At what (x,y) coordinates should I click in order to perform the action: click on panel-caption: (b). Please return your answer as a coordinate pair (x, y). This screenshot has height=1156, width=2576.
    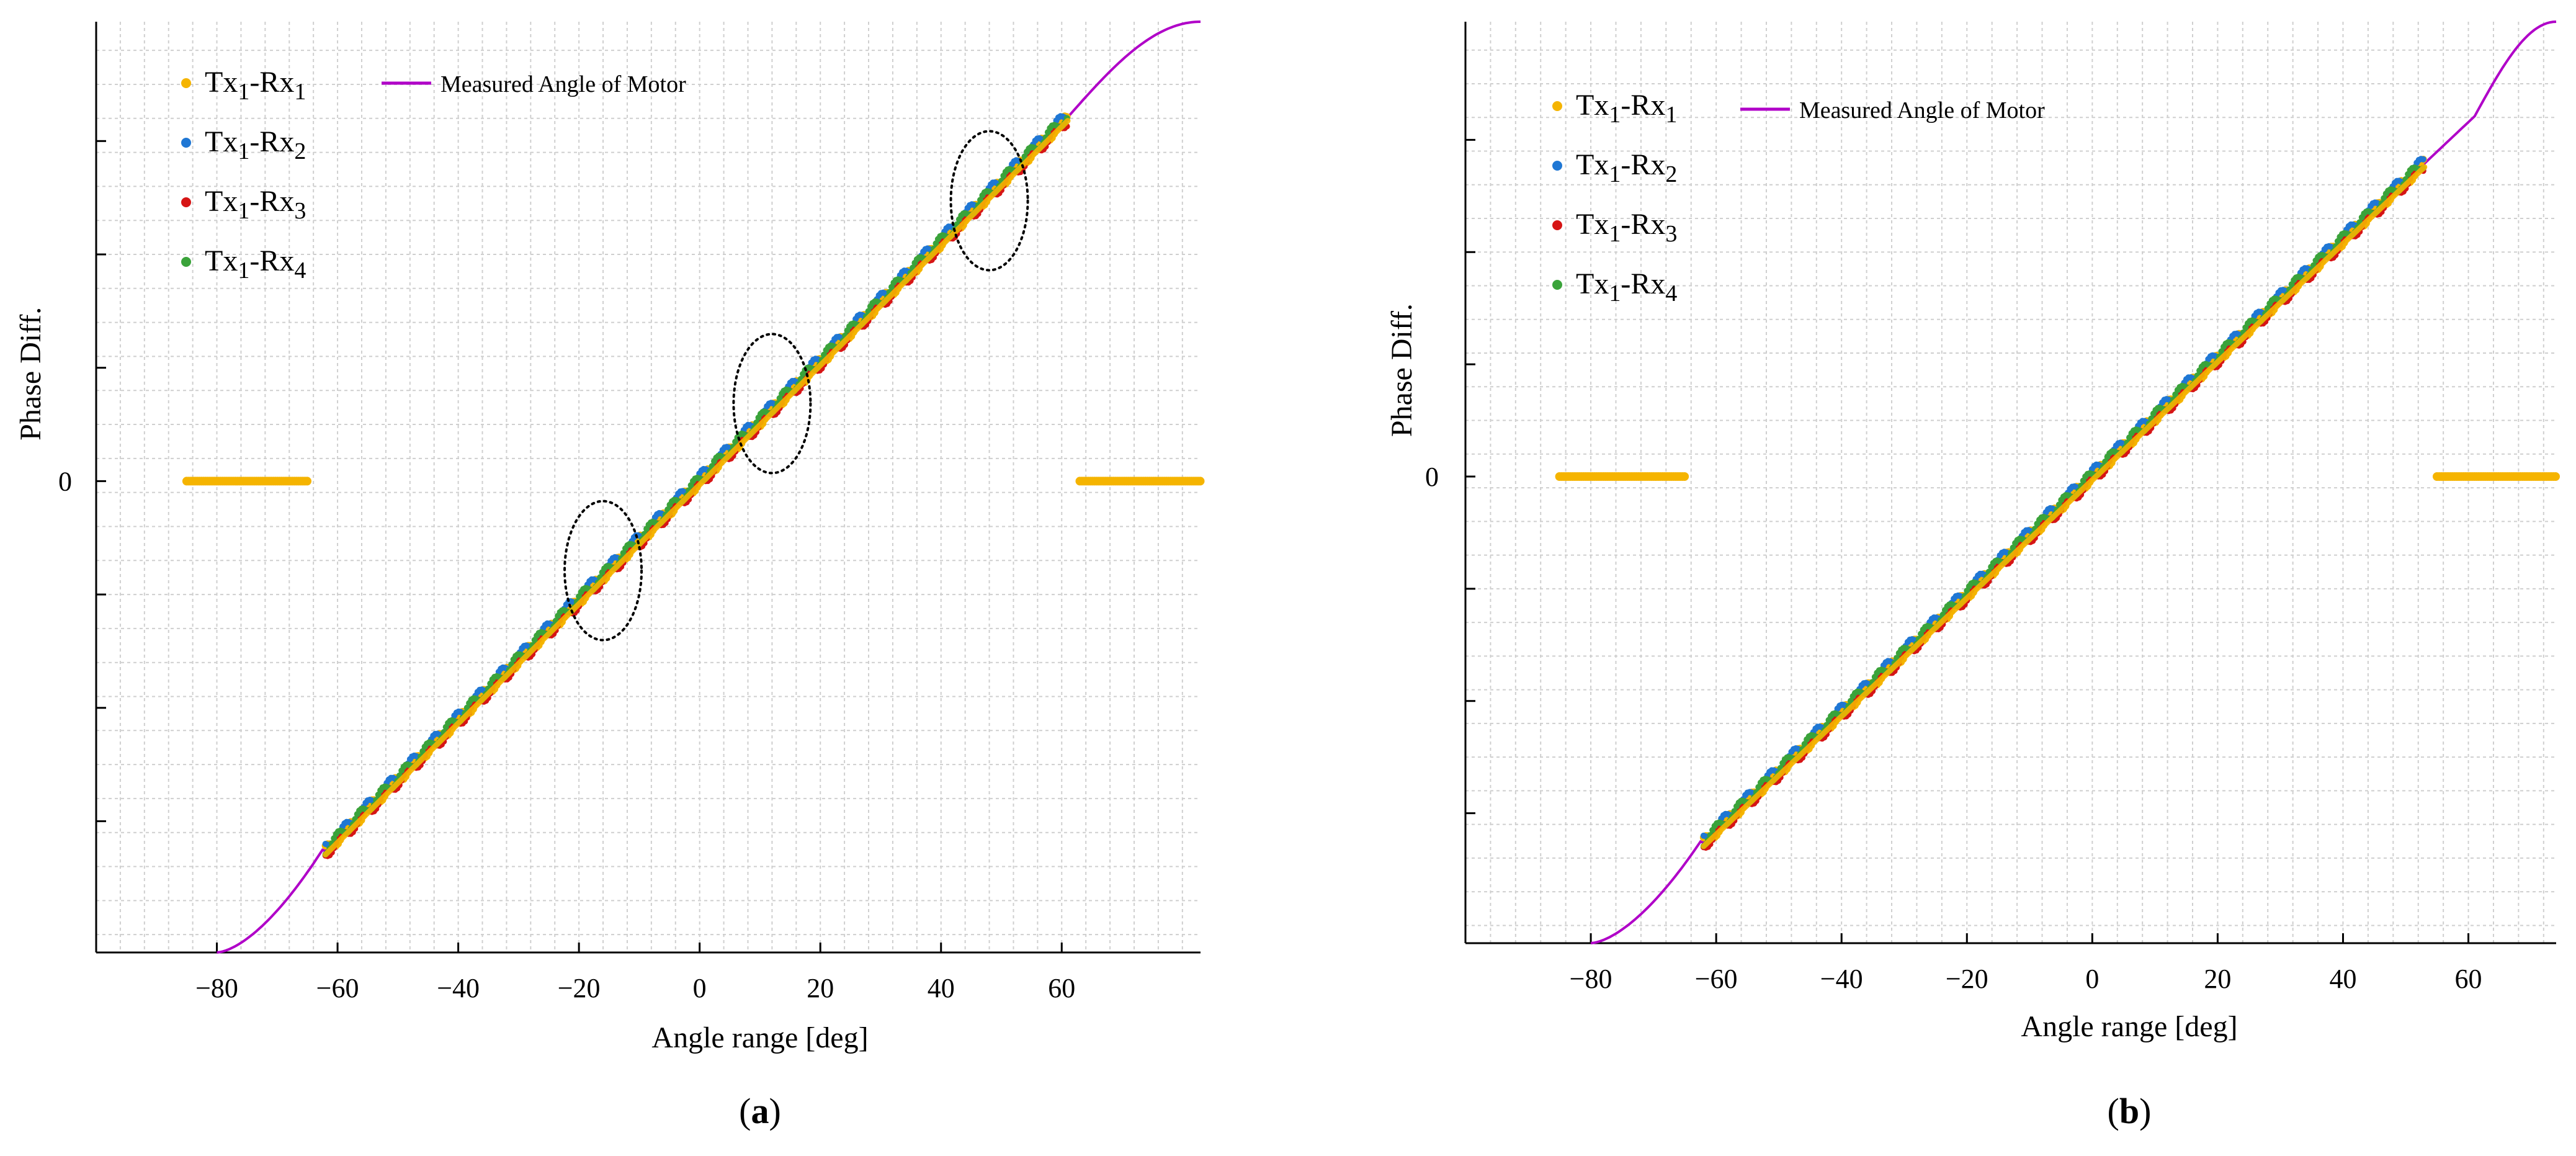
    Looking at the image, I should click on (2130, 1111).